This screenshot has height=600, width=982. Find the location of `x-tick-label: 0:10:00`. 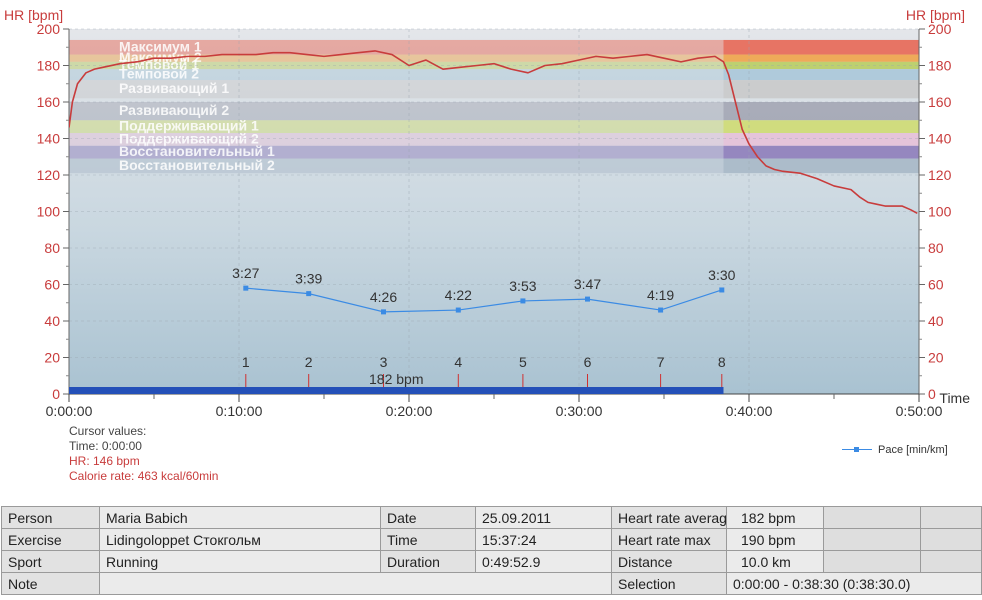

x-tick-label: 0:10:00 is located at coordinates (239, 411).